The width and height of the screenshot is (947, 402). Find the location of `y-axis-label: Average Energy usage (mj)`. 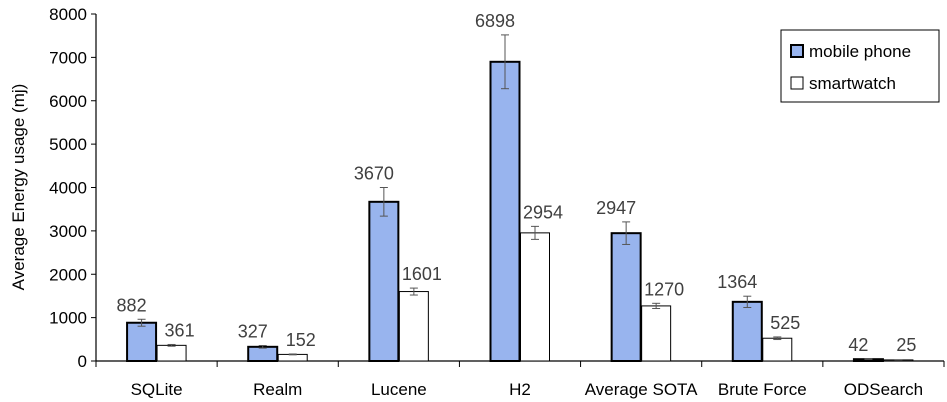

y-axis-label: Average Energy usage (mj) is located at coordinates (18, 187).